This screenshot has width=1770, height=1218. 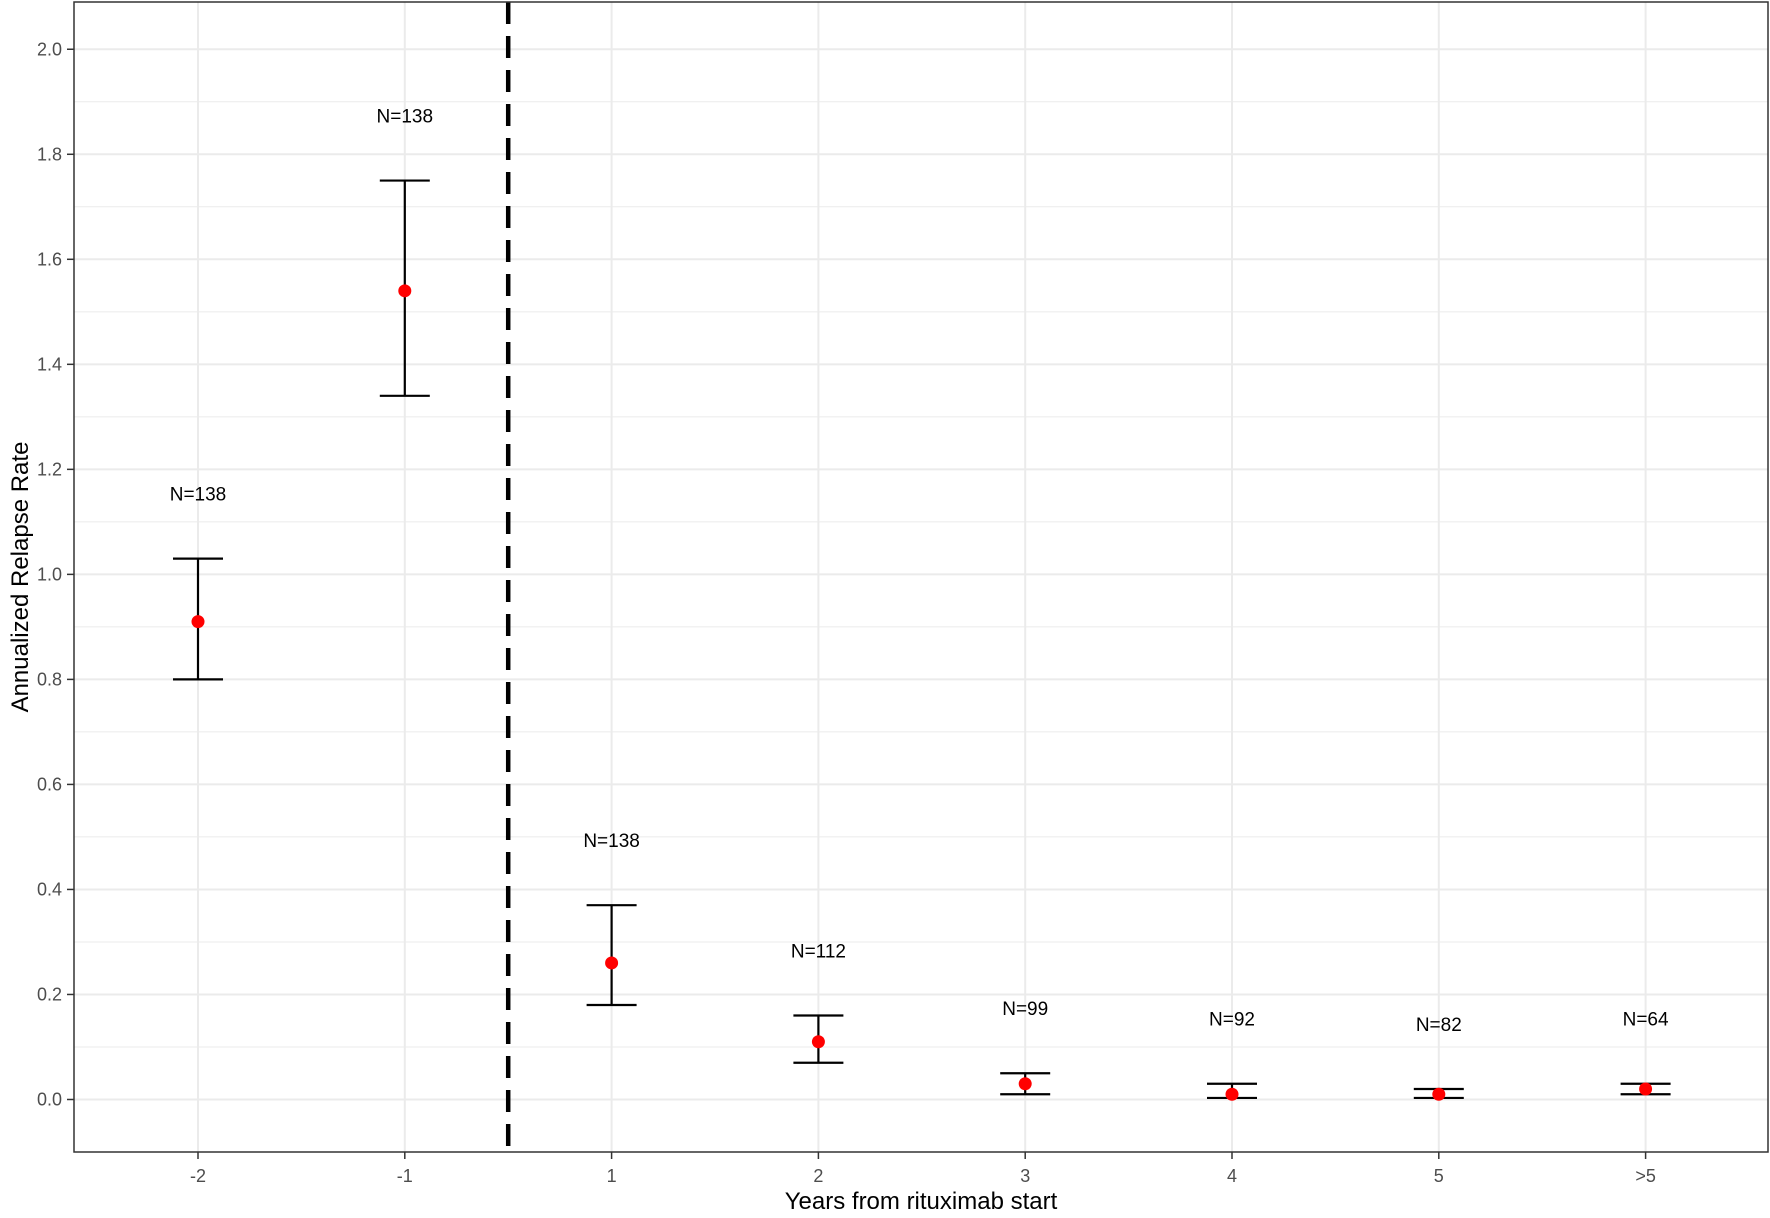 I want to click on y-tick-label: 0.6, so click(x=49, y=784).